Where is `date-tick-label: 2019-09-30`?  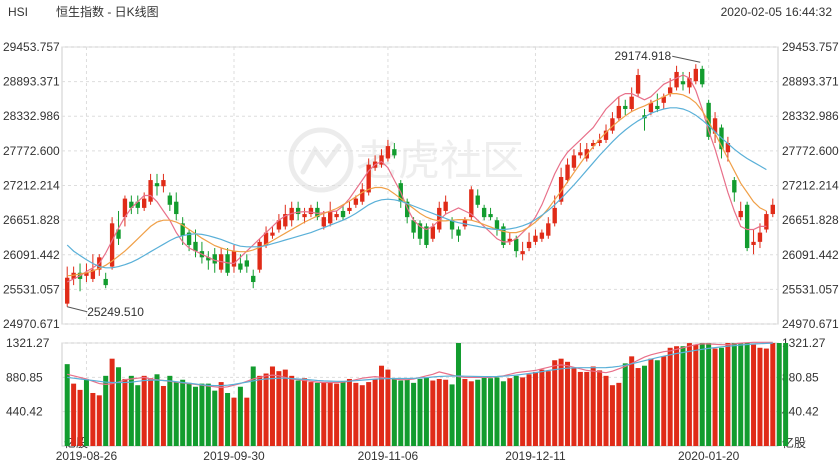
date-tick-label: 2019-09-30 is located at coordinates (234, 456).